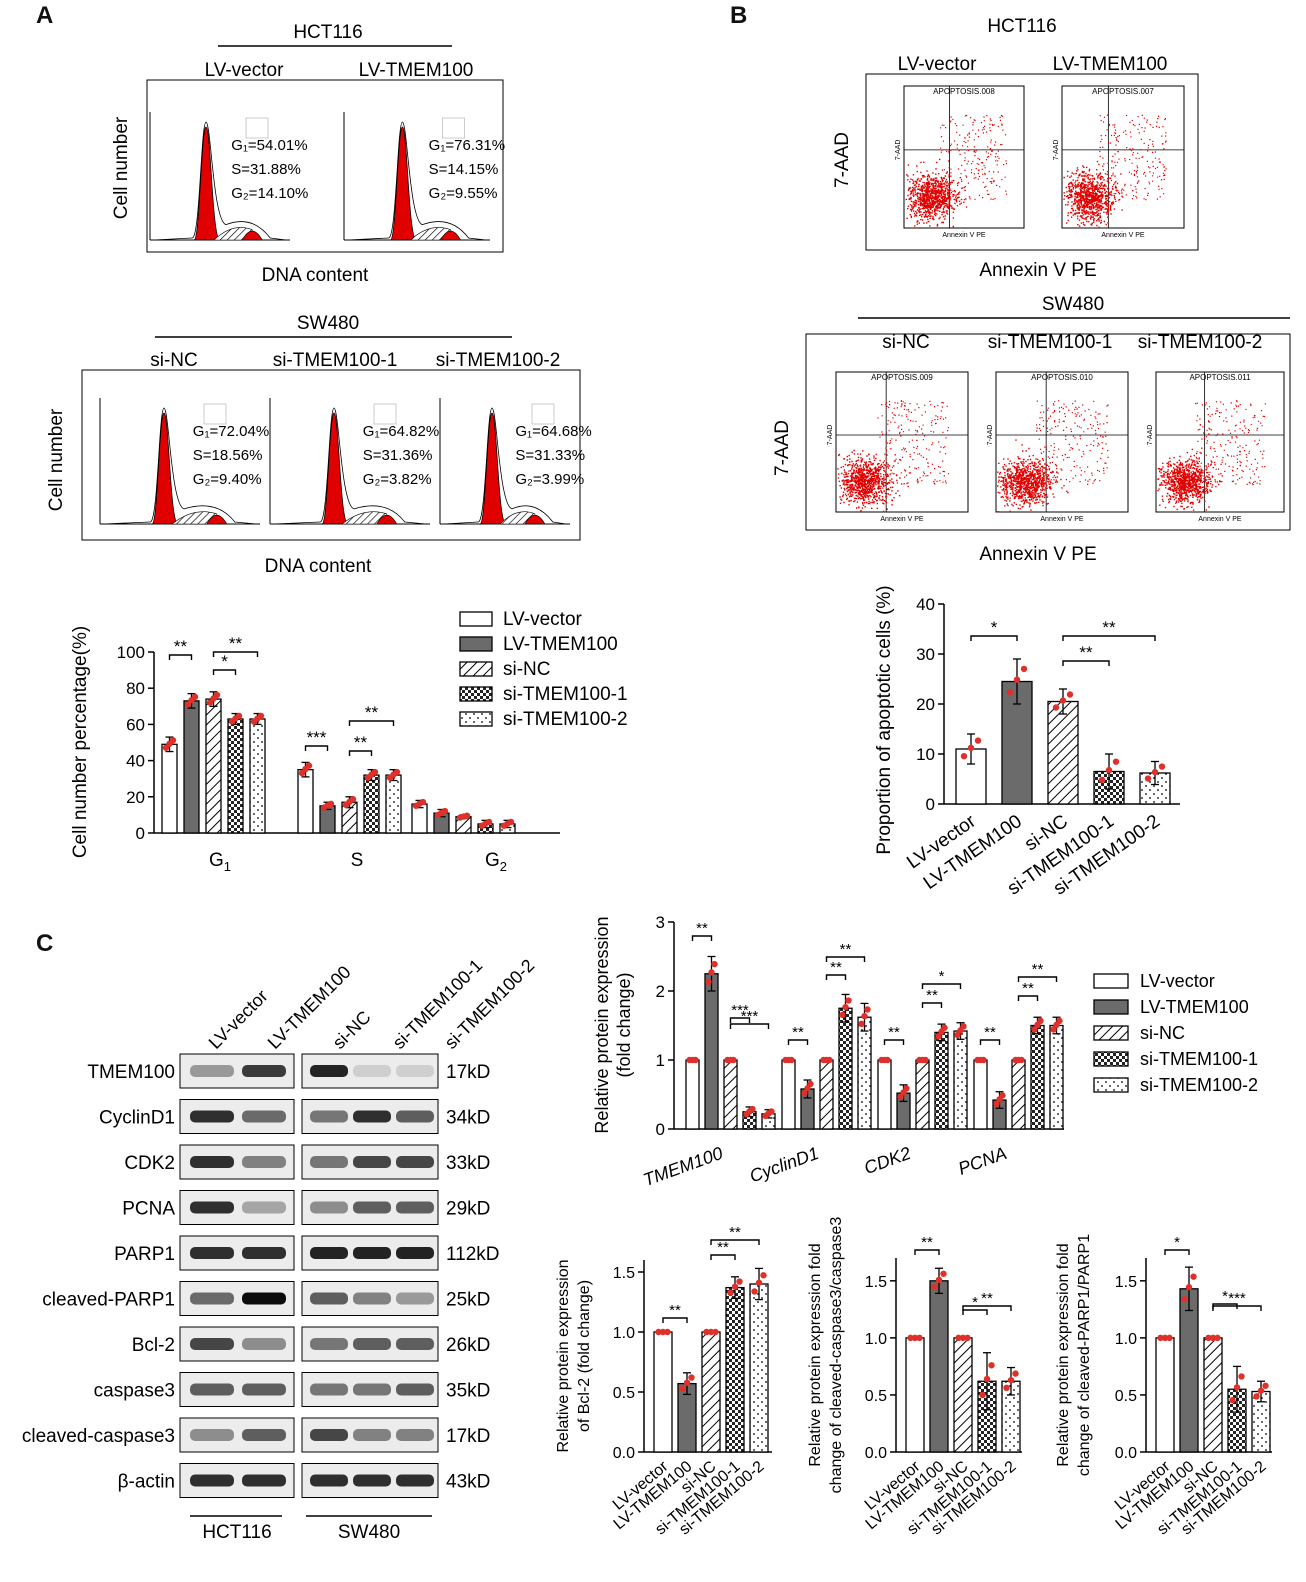 The image size is (1306, 1582). I want to click on dotplot-frame, so click(964, 157).